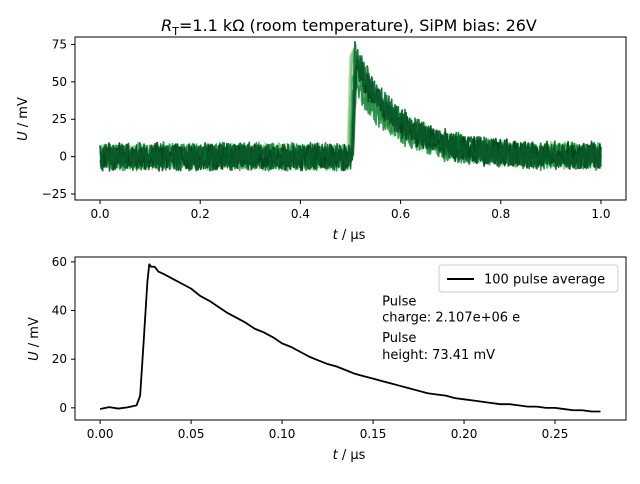 The image size is (640, 484). I want to click on top-x-ticks: 0.0 0.2 0.4 0.6 0.8 1.0, so click(350, 210).